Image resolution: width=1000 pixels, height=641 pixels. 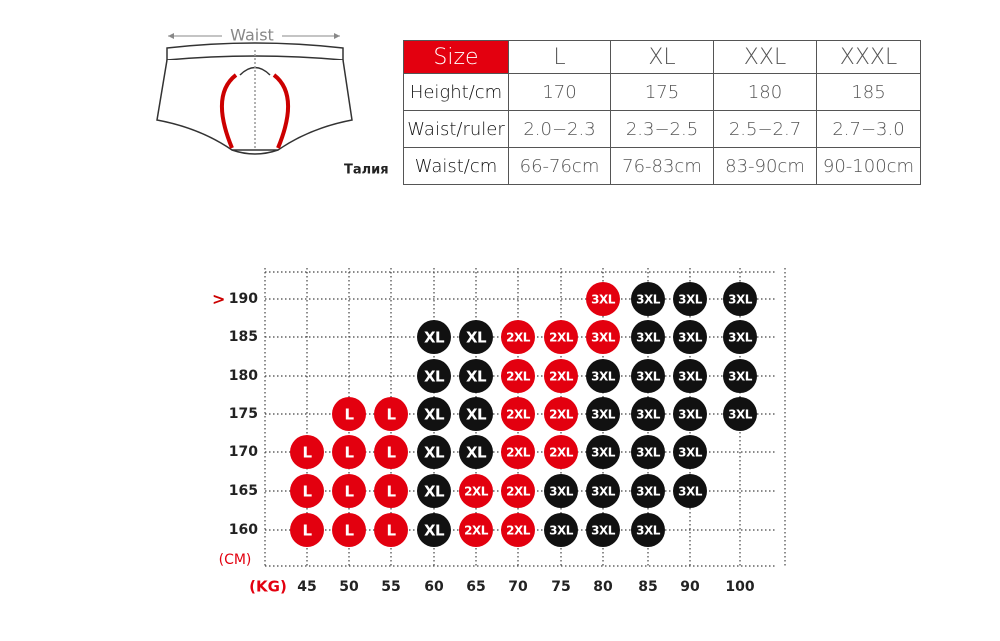 I want to click on marker: >, so click(x=218, y=299).